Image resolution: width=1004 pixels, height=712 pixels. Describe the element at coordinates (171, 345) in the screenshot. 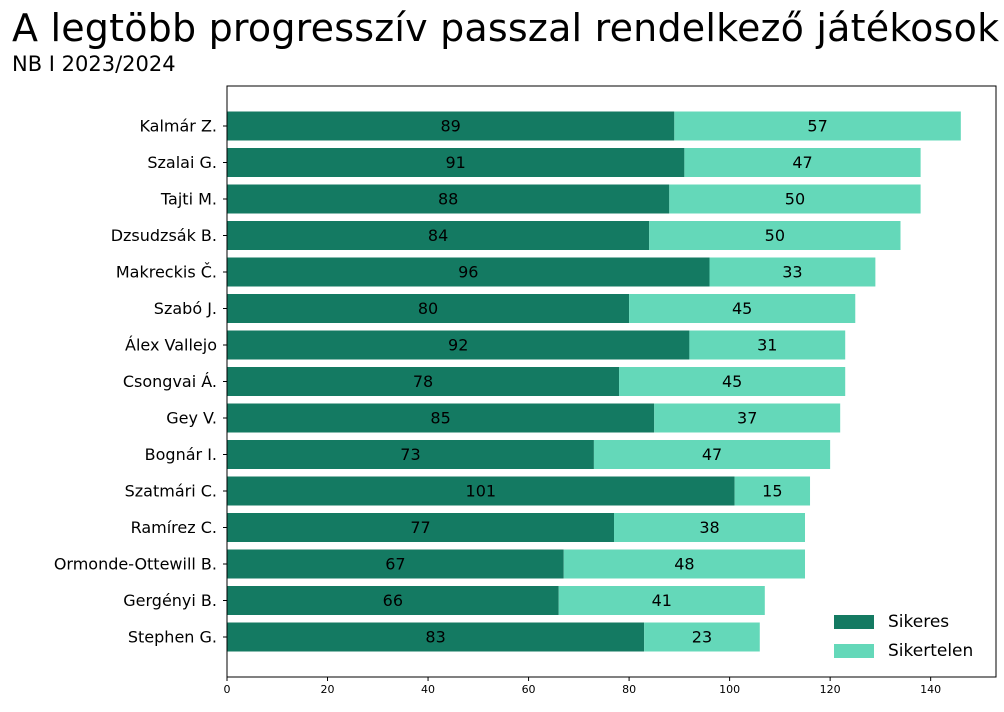

I see `category-label: Álex Vallejo` at that location.